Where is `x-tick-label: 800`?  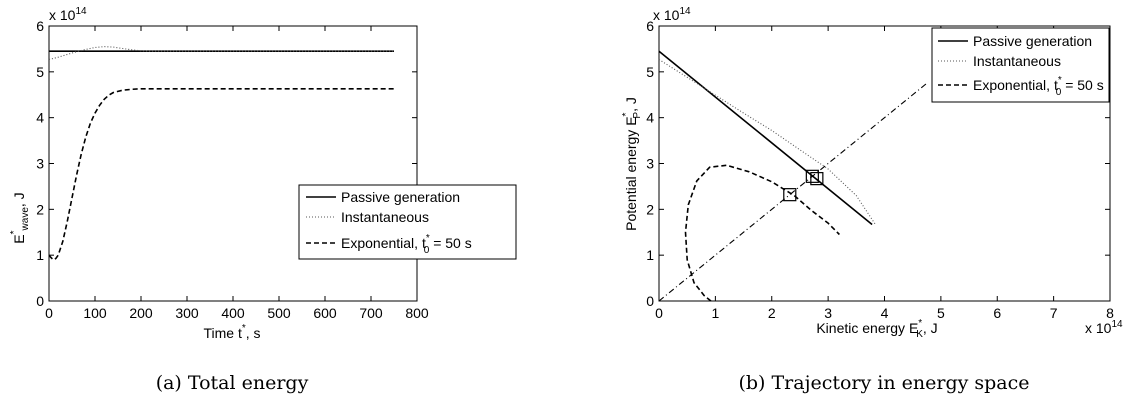
x-tick-label: 800 is located at coordinates (417, 313).